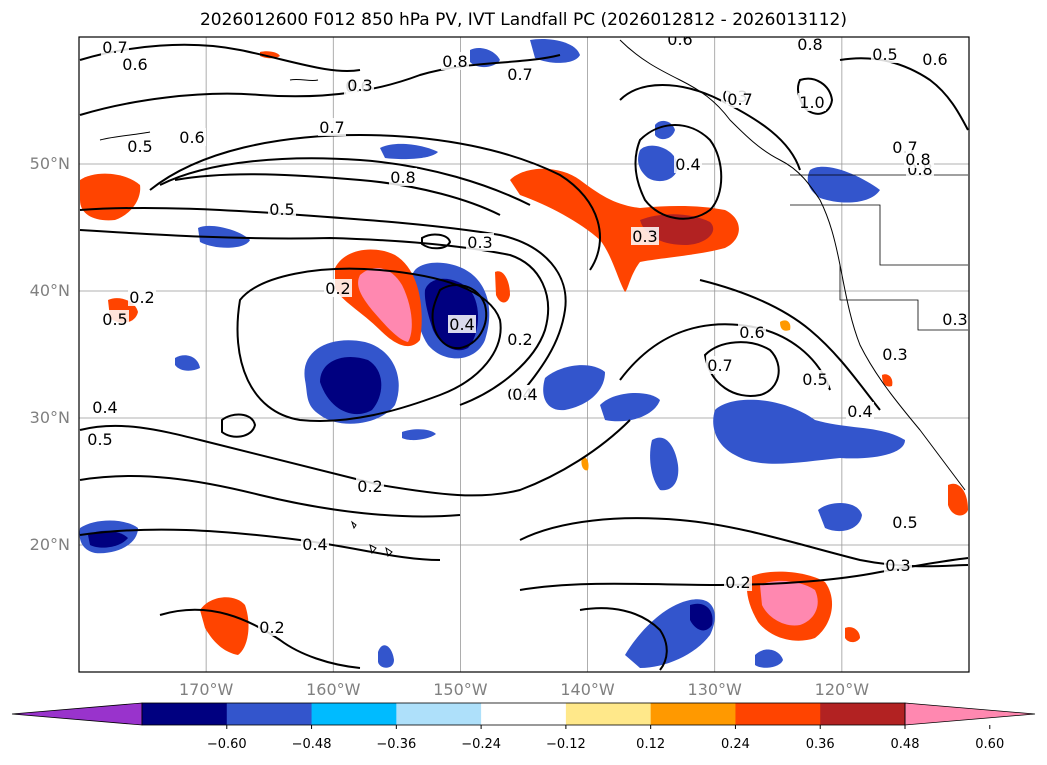  Describe the element at coordinates (820, 744) in the screenshot. I see `colorbar-tick-label: 0.36` at that location.